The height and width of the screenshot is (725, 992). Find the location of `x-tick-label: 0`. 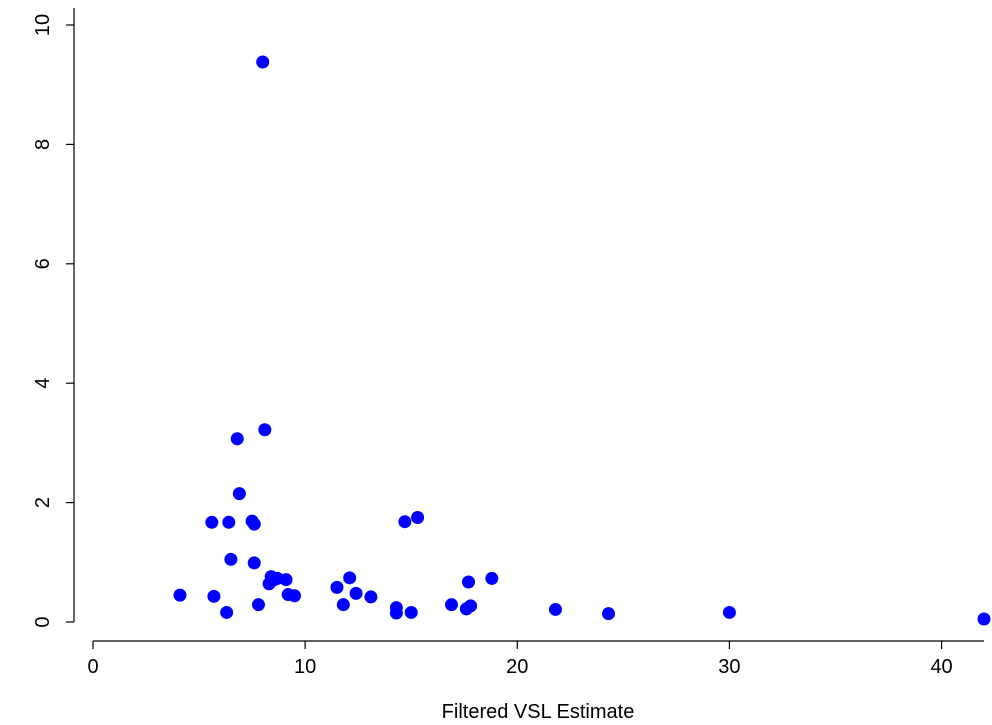

x-tick-label: 0 is located at coordinates (92, 667).